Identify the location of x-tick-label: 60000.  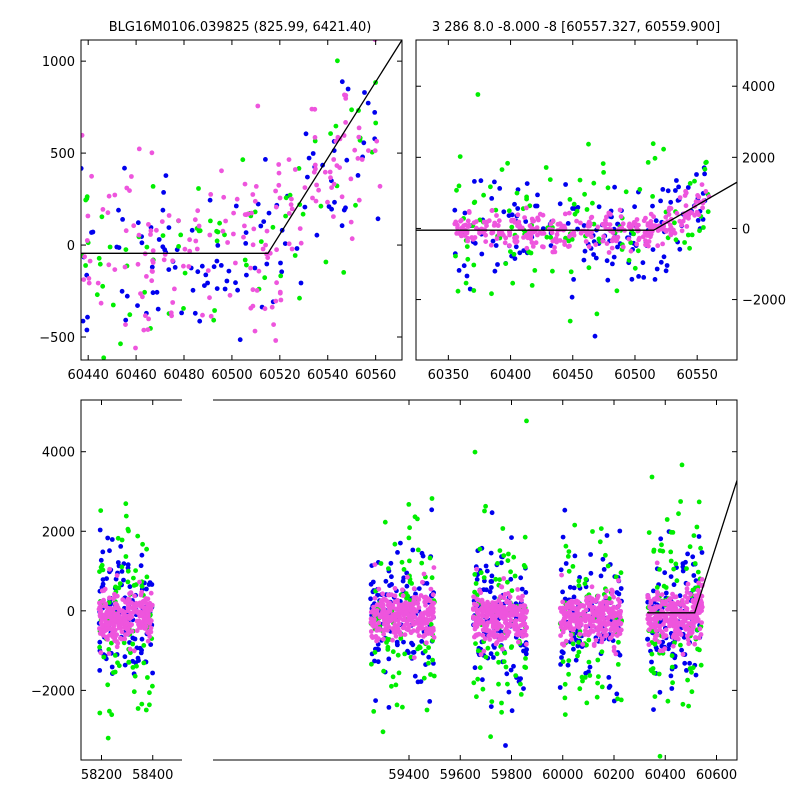
(562, 775).